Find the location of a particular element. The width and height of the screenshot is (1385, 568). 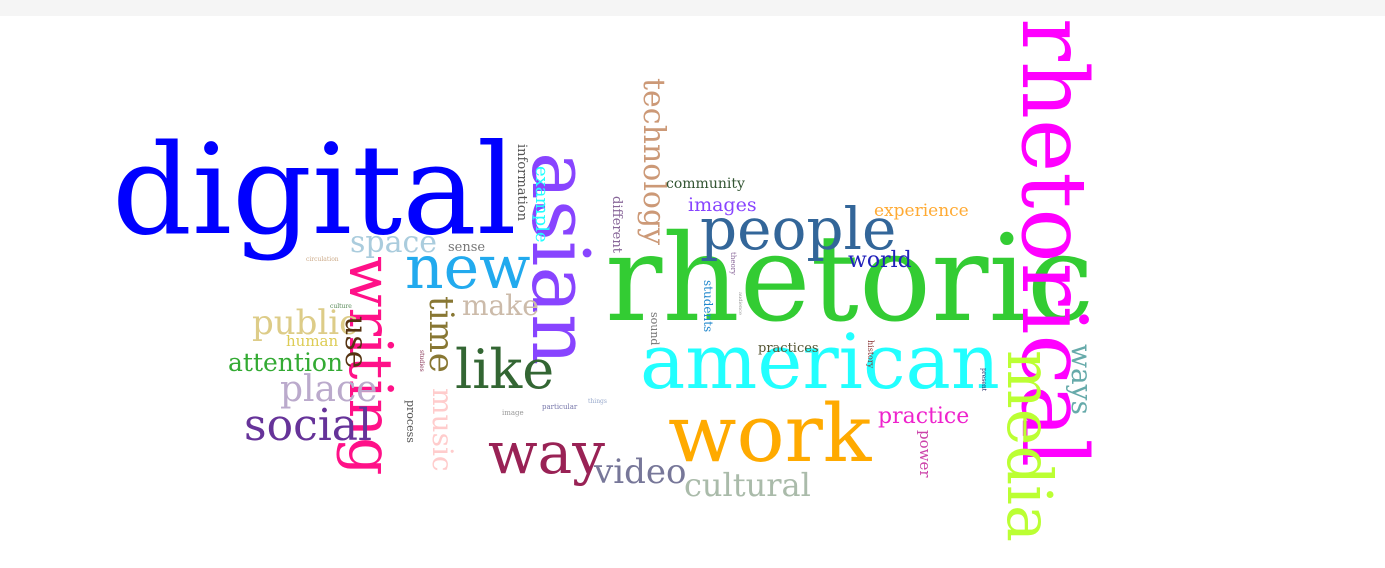

word-things: things is located at coordinates (597, 401).